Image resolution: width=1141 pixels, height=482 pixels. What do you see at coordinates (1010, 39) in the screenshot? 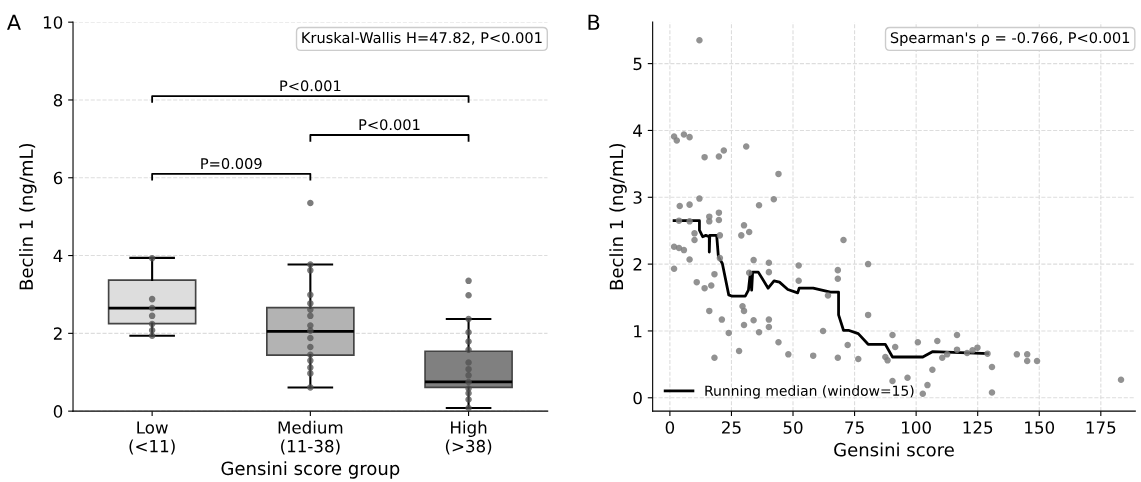
I see `annotation: Spearman's ρ = -0.766, P<0.001` at bounding box center [1010, 39].